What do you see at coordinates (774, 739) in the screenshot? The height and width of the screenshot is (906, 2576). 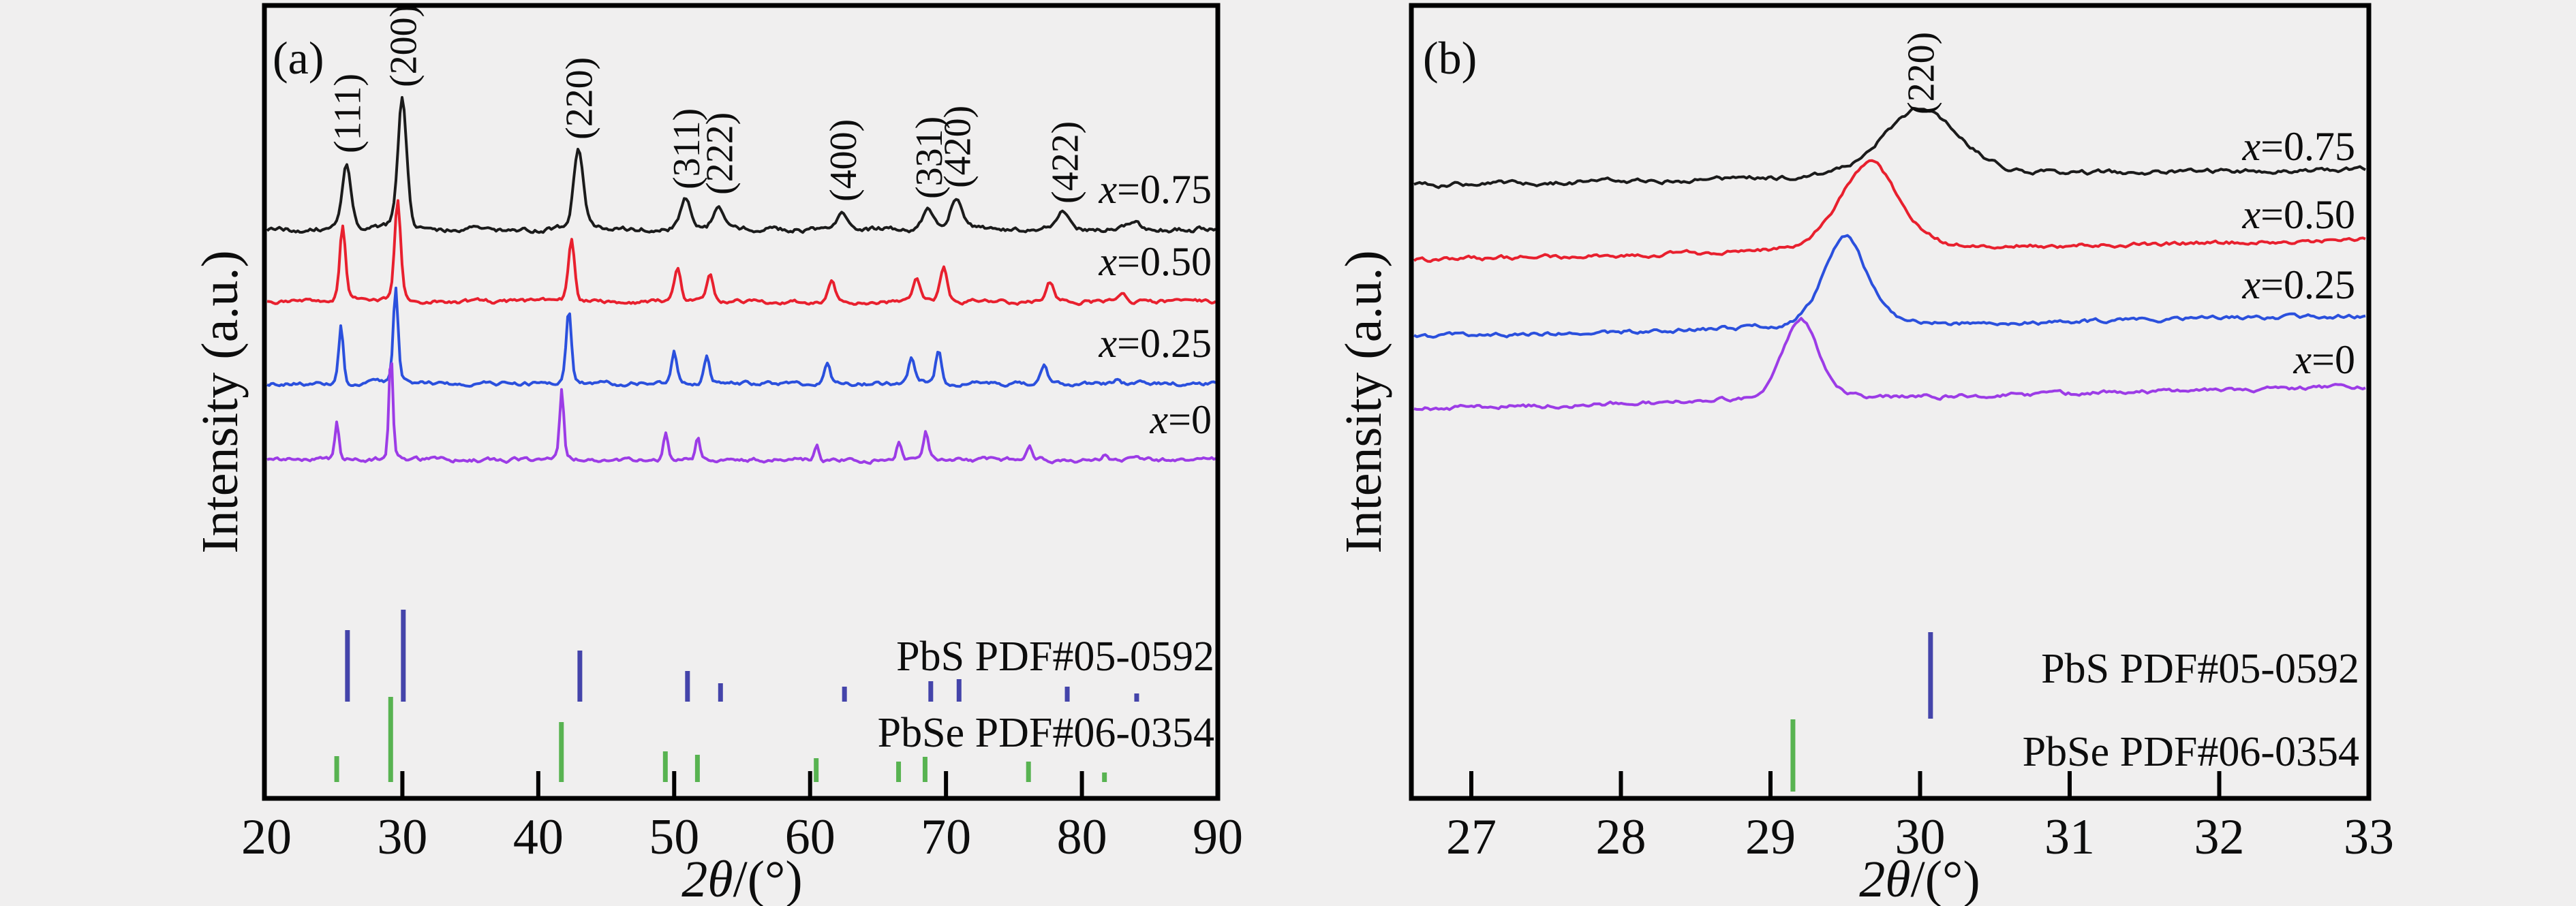 I see `ref-row-pbse: PbSe PDF#06-0354` at bounding box center [774, 739].